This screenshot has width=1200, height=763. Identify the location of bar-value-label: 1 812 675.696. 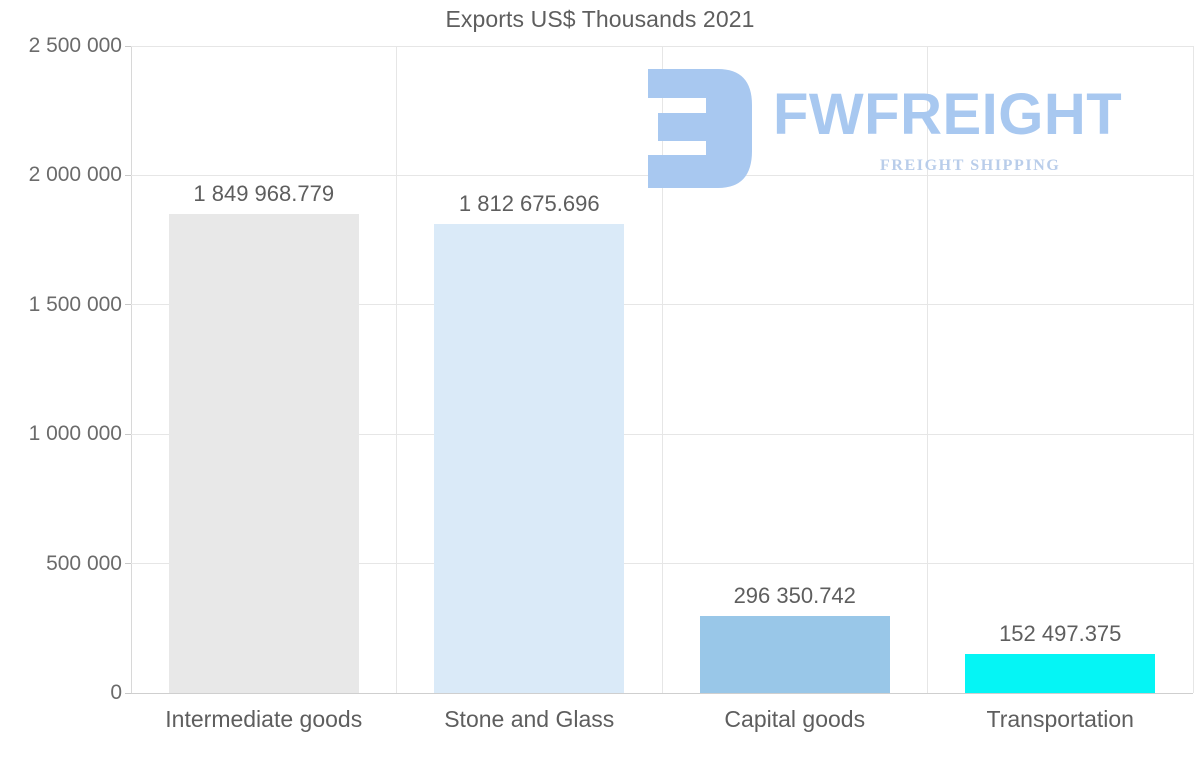
(529, 203).